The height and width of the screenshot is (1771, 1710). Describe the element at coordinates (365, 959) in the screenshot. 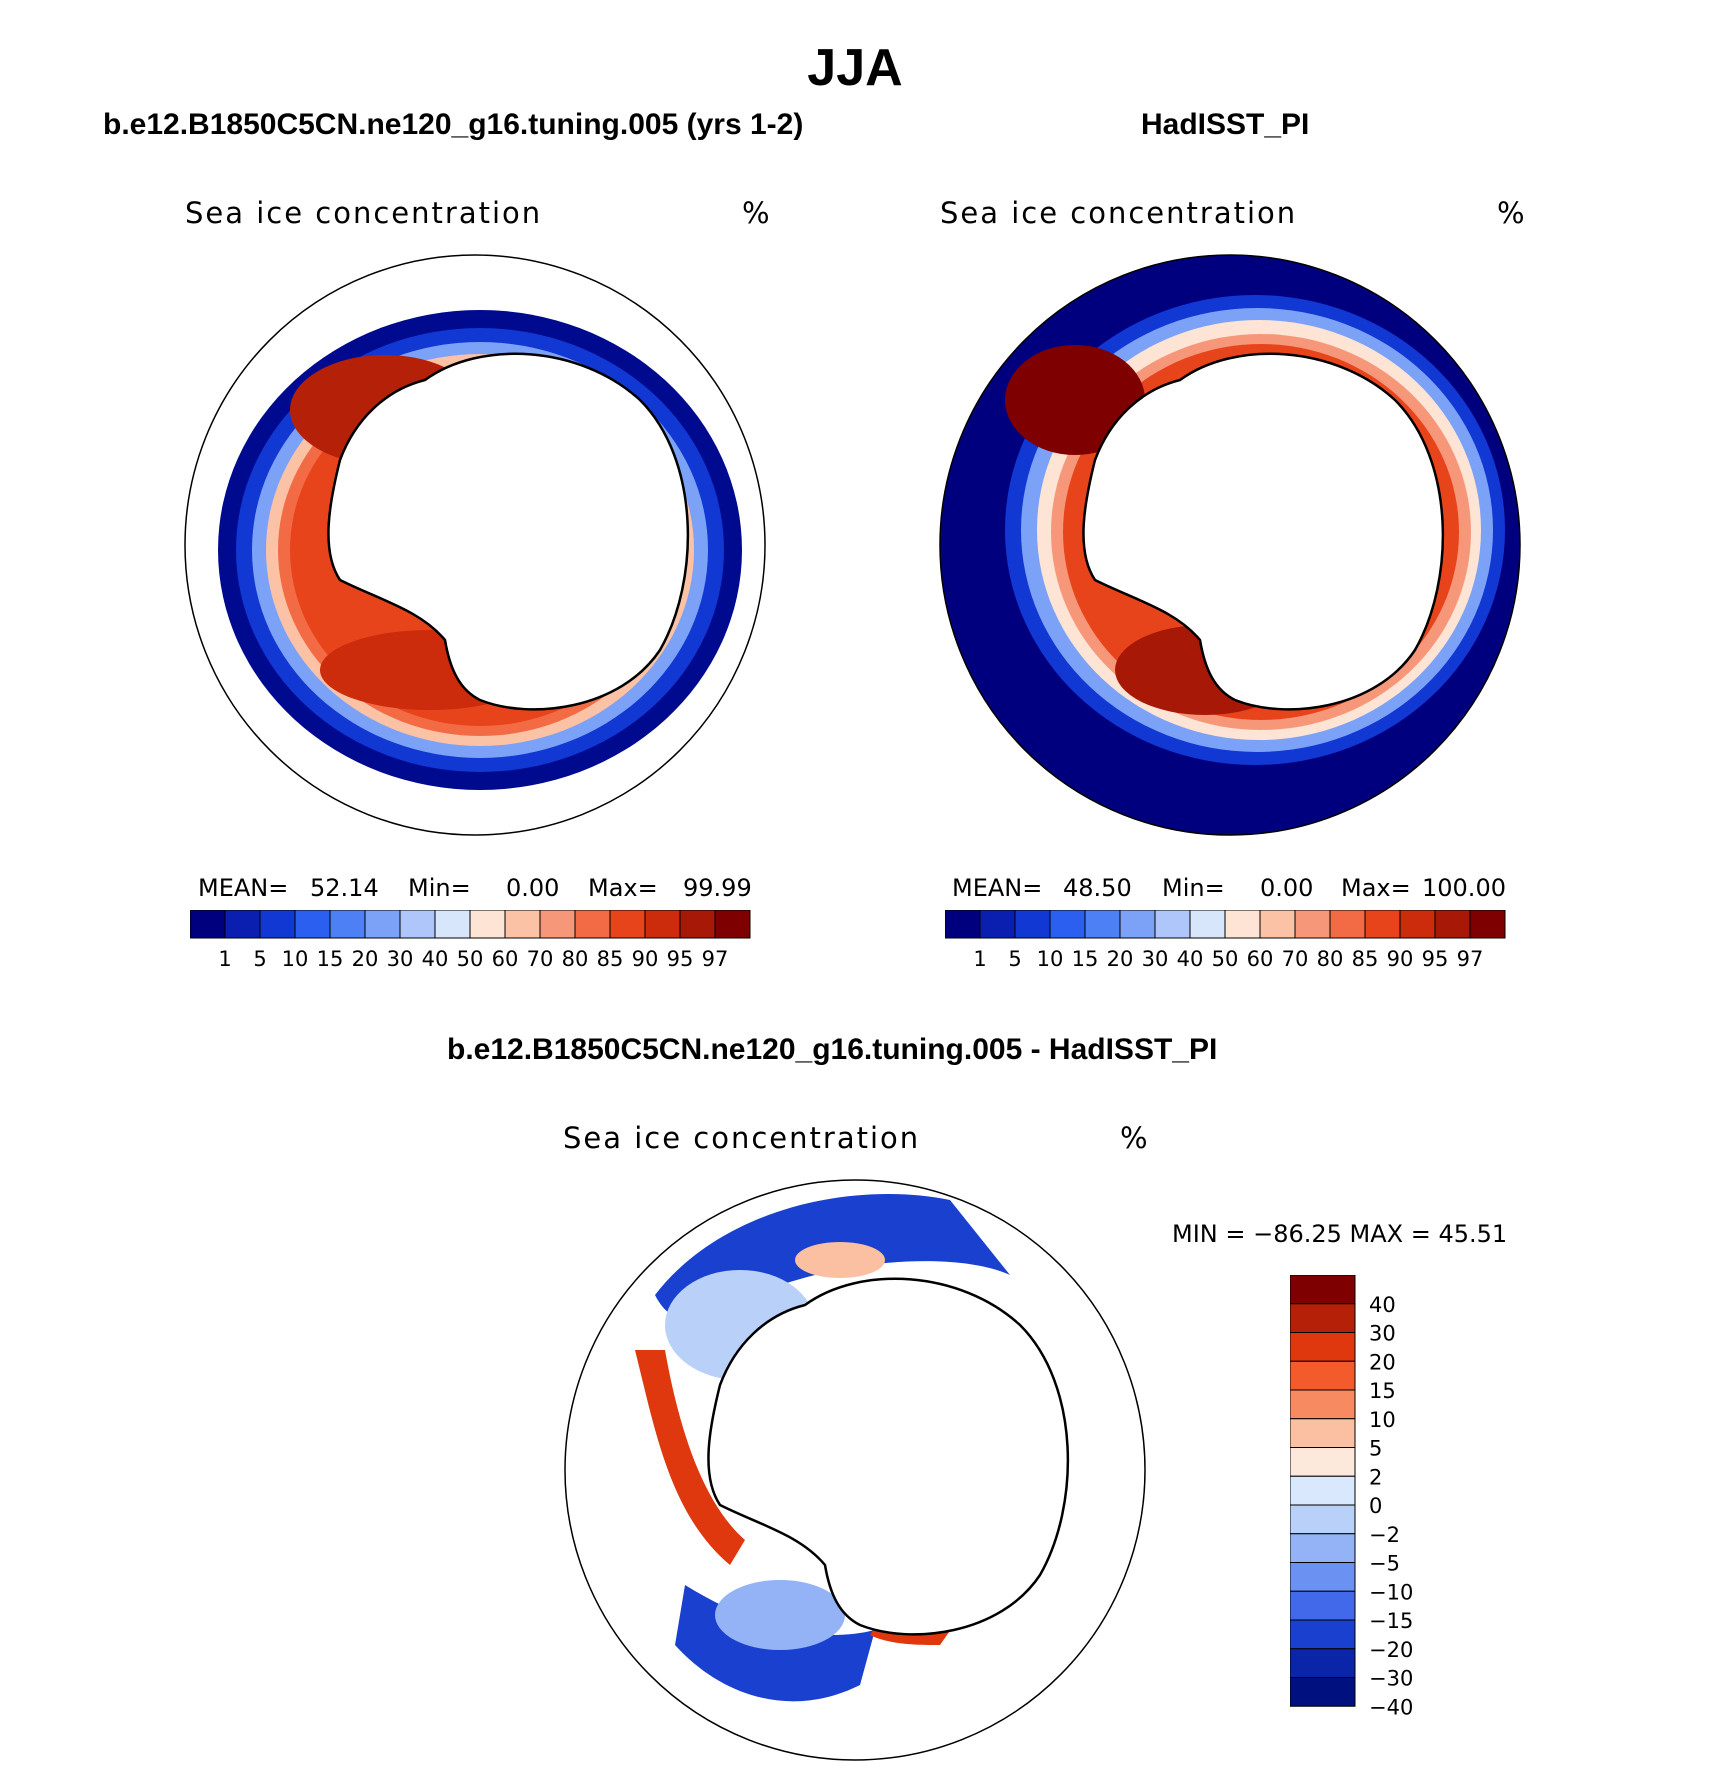

I see `model-colorbar-label: 20` at that location.